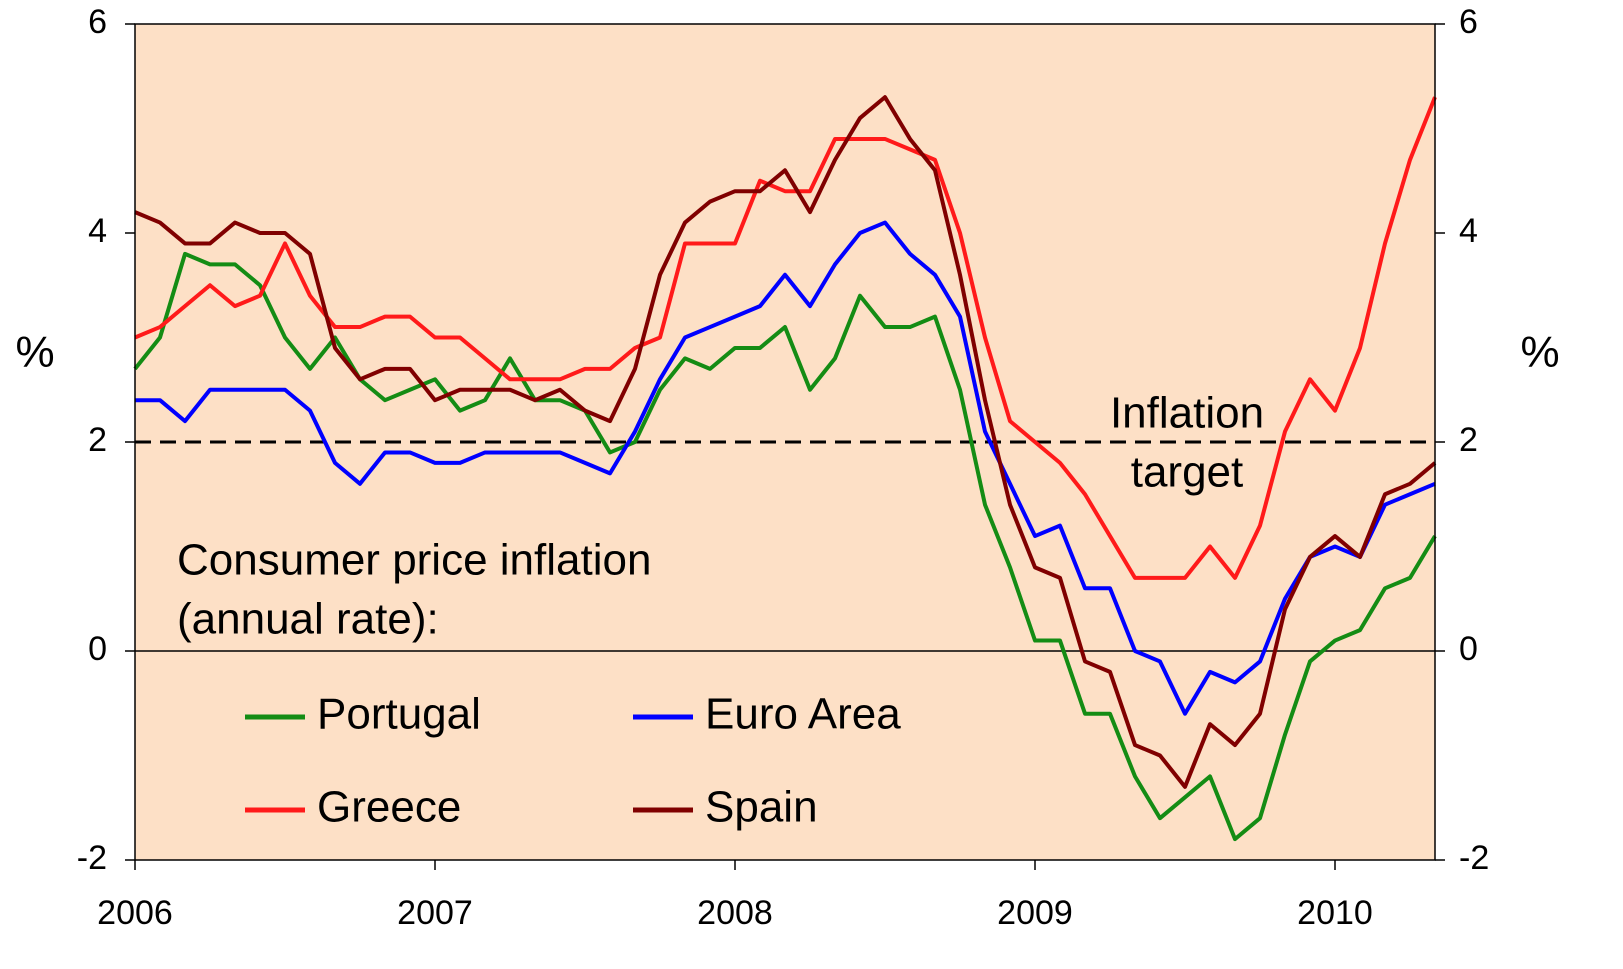 The height and width of the screenshot is (969, 1623). Describe the element at coordinates (135, 913) in the screenshot. I see `x-tick-label: 2006` at that location.